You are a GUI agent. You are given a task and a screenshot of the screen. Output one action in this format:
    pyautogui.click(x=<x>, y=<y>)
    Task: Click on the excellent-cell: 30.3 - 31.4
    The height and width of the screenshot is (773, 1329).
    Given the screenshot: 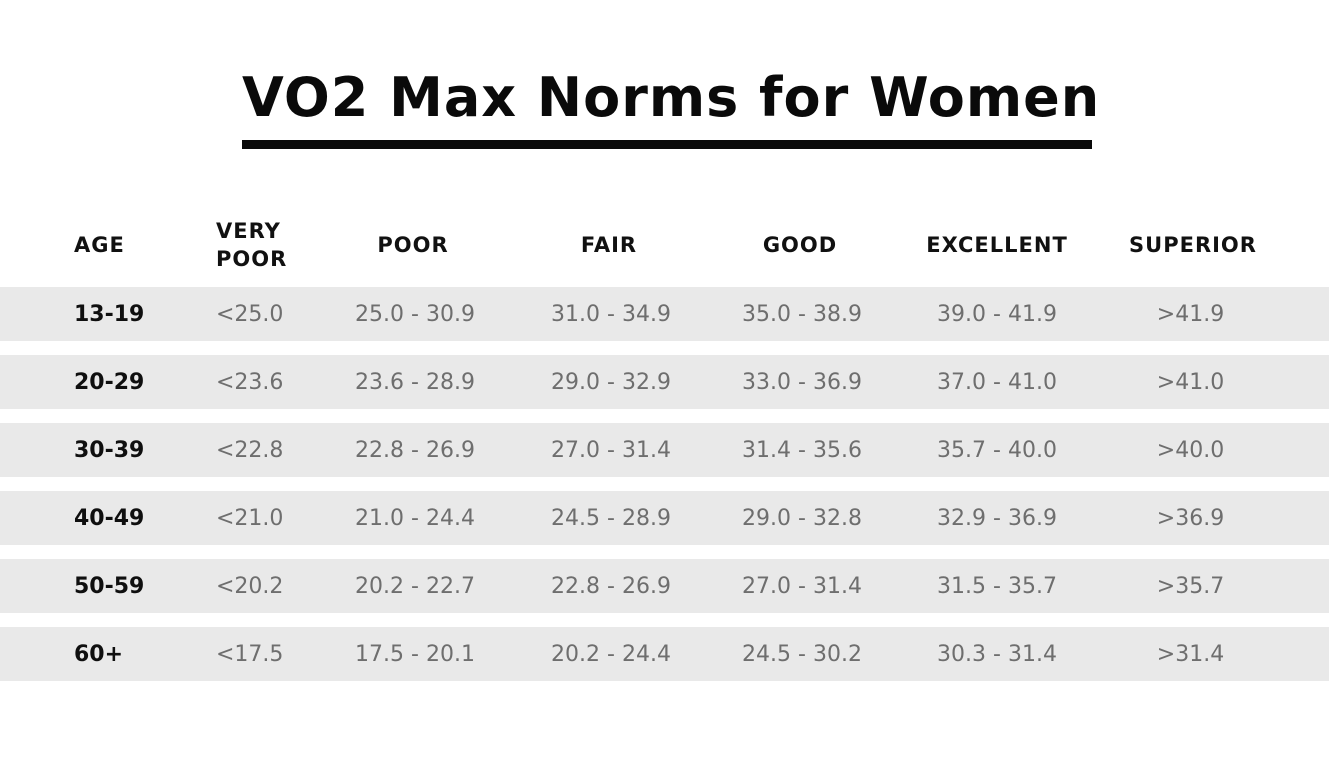 What is the action you would take?
    pyautogui.click(x=997, y=654)
    